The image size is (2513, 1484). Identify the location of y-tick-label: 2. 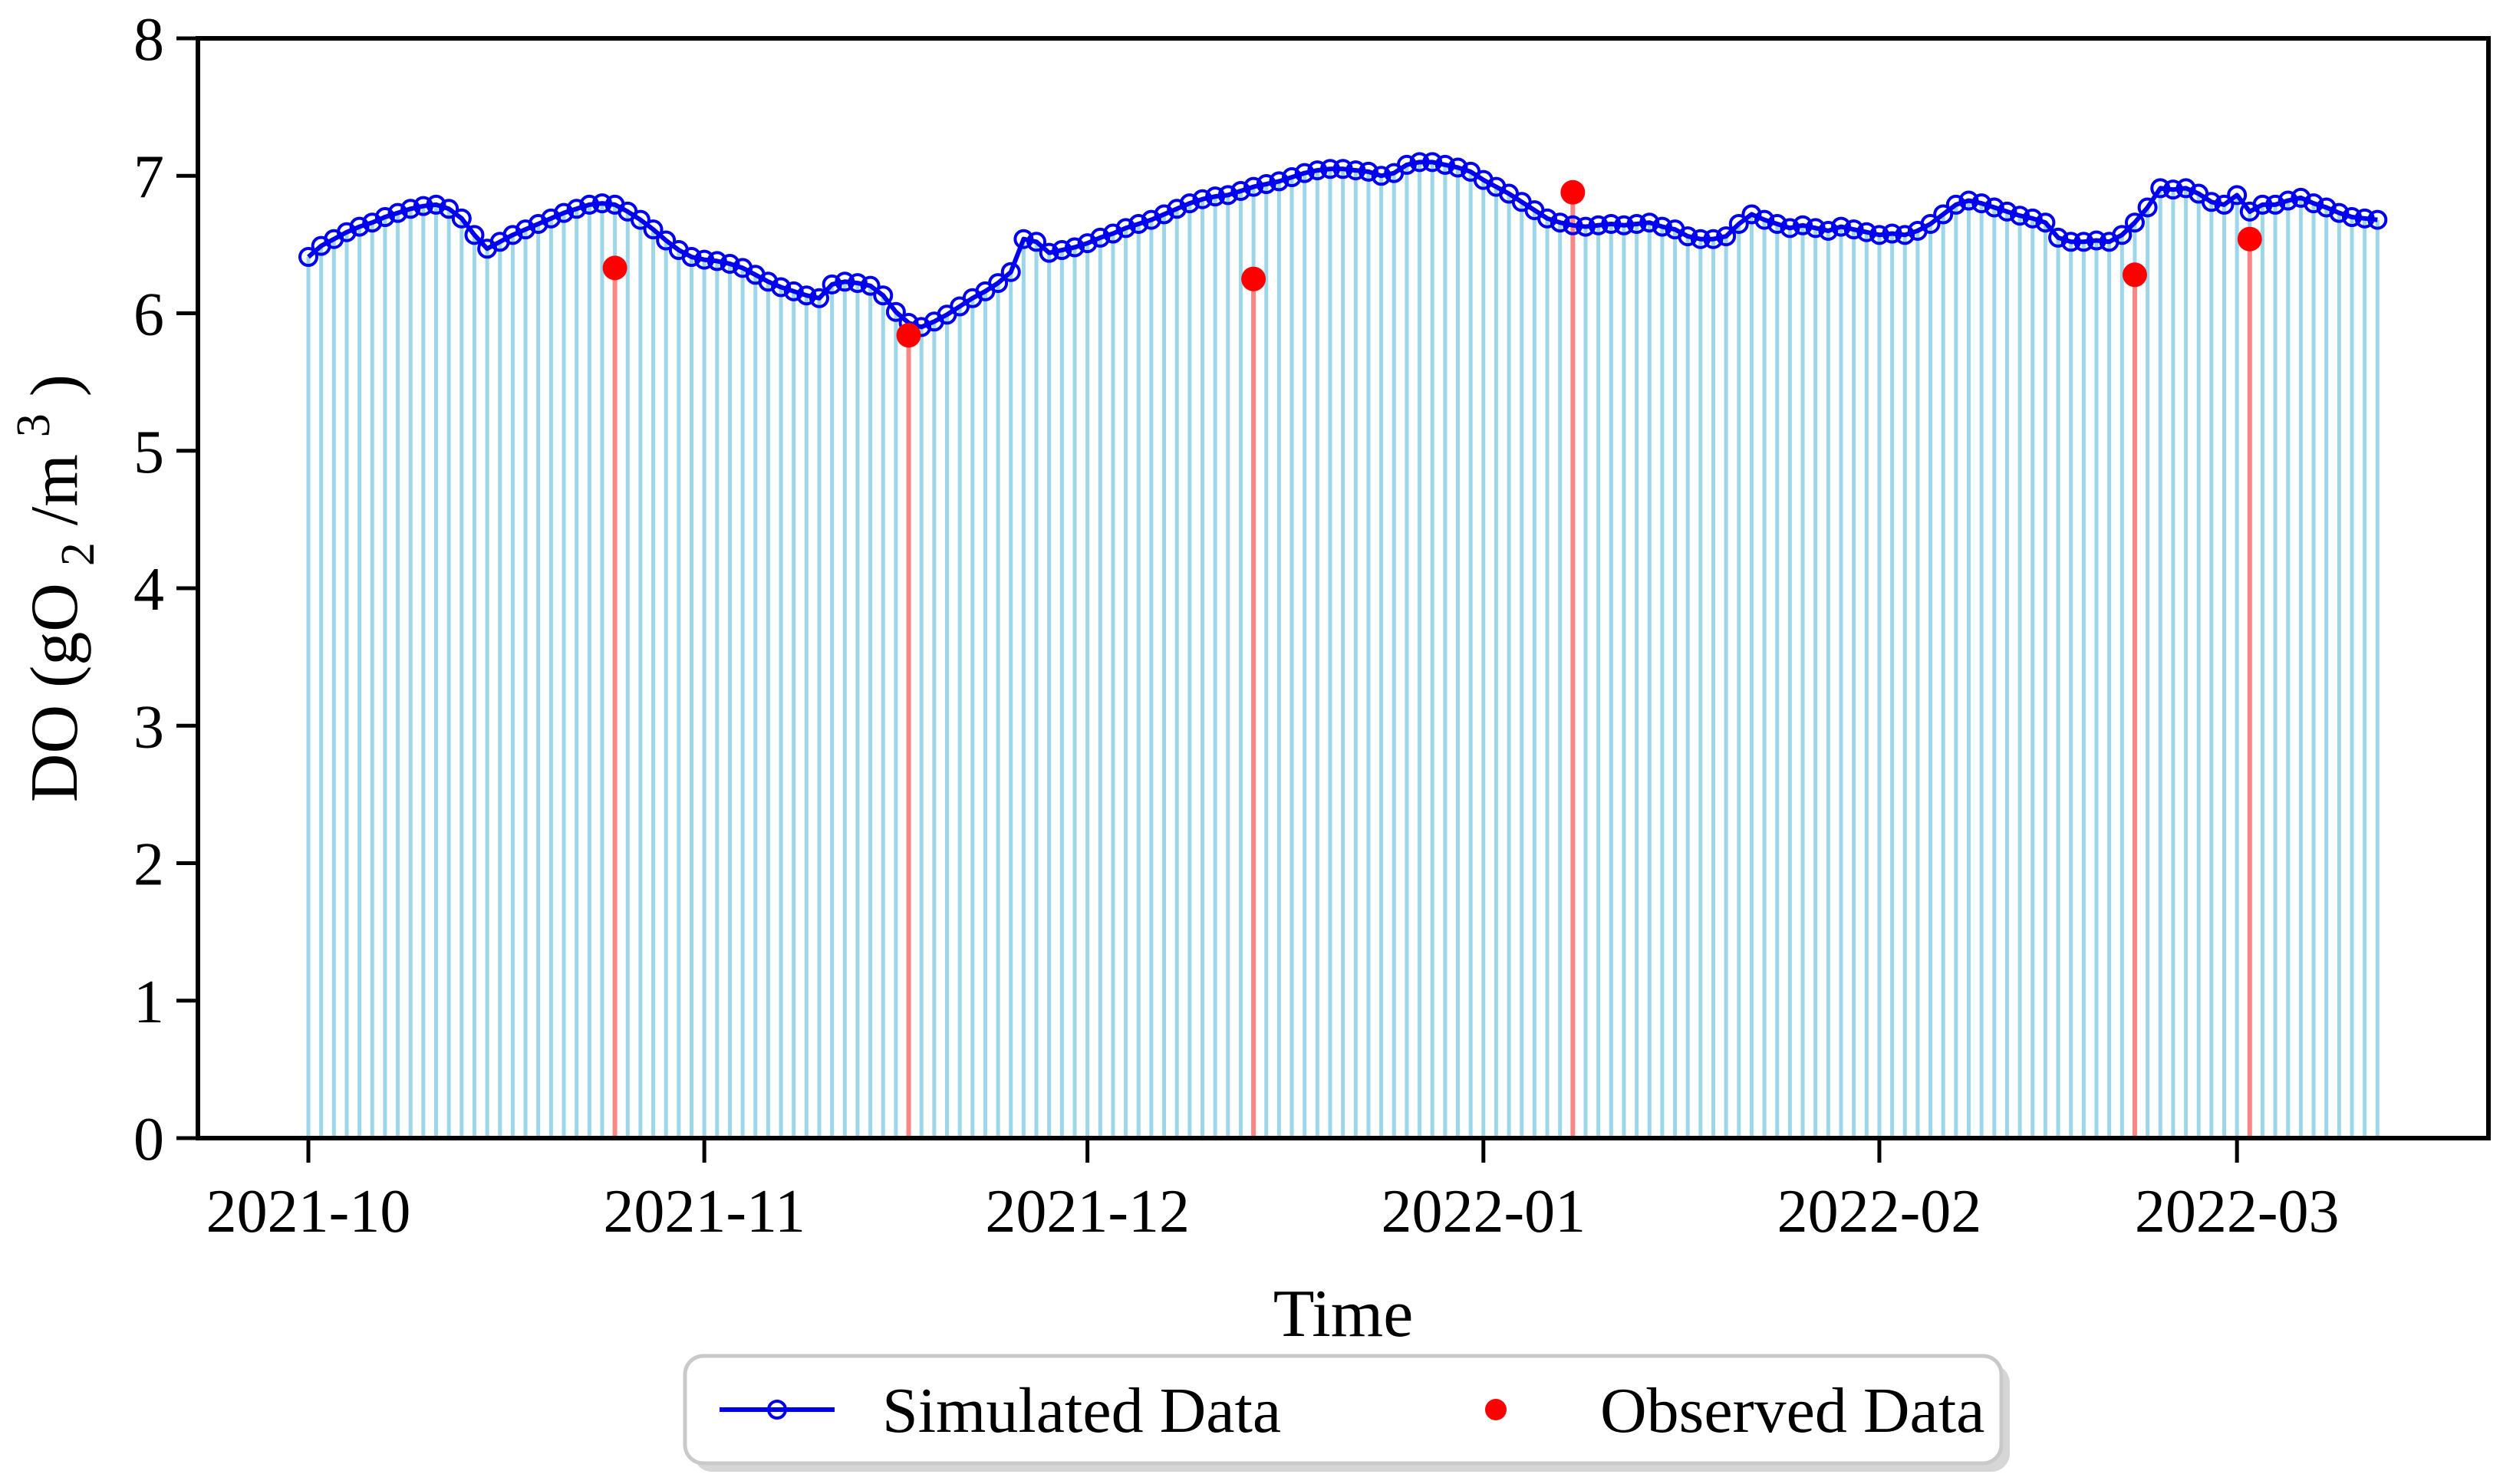
(149, 865).